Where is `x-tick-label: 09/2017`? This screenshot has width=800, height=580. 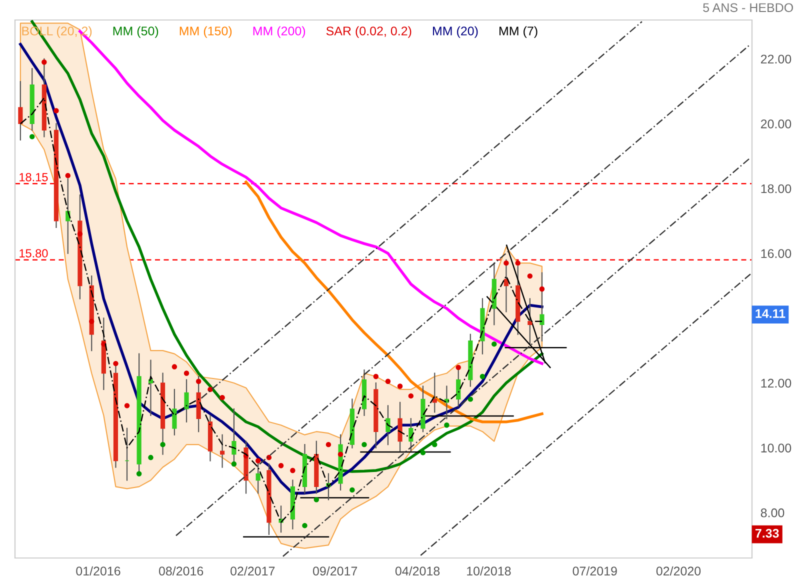 x-tick-label: 09/2017 is located at coordinates (335, 571).